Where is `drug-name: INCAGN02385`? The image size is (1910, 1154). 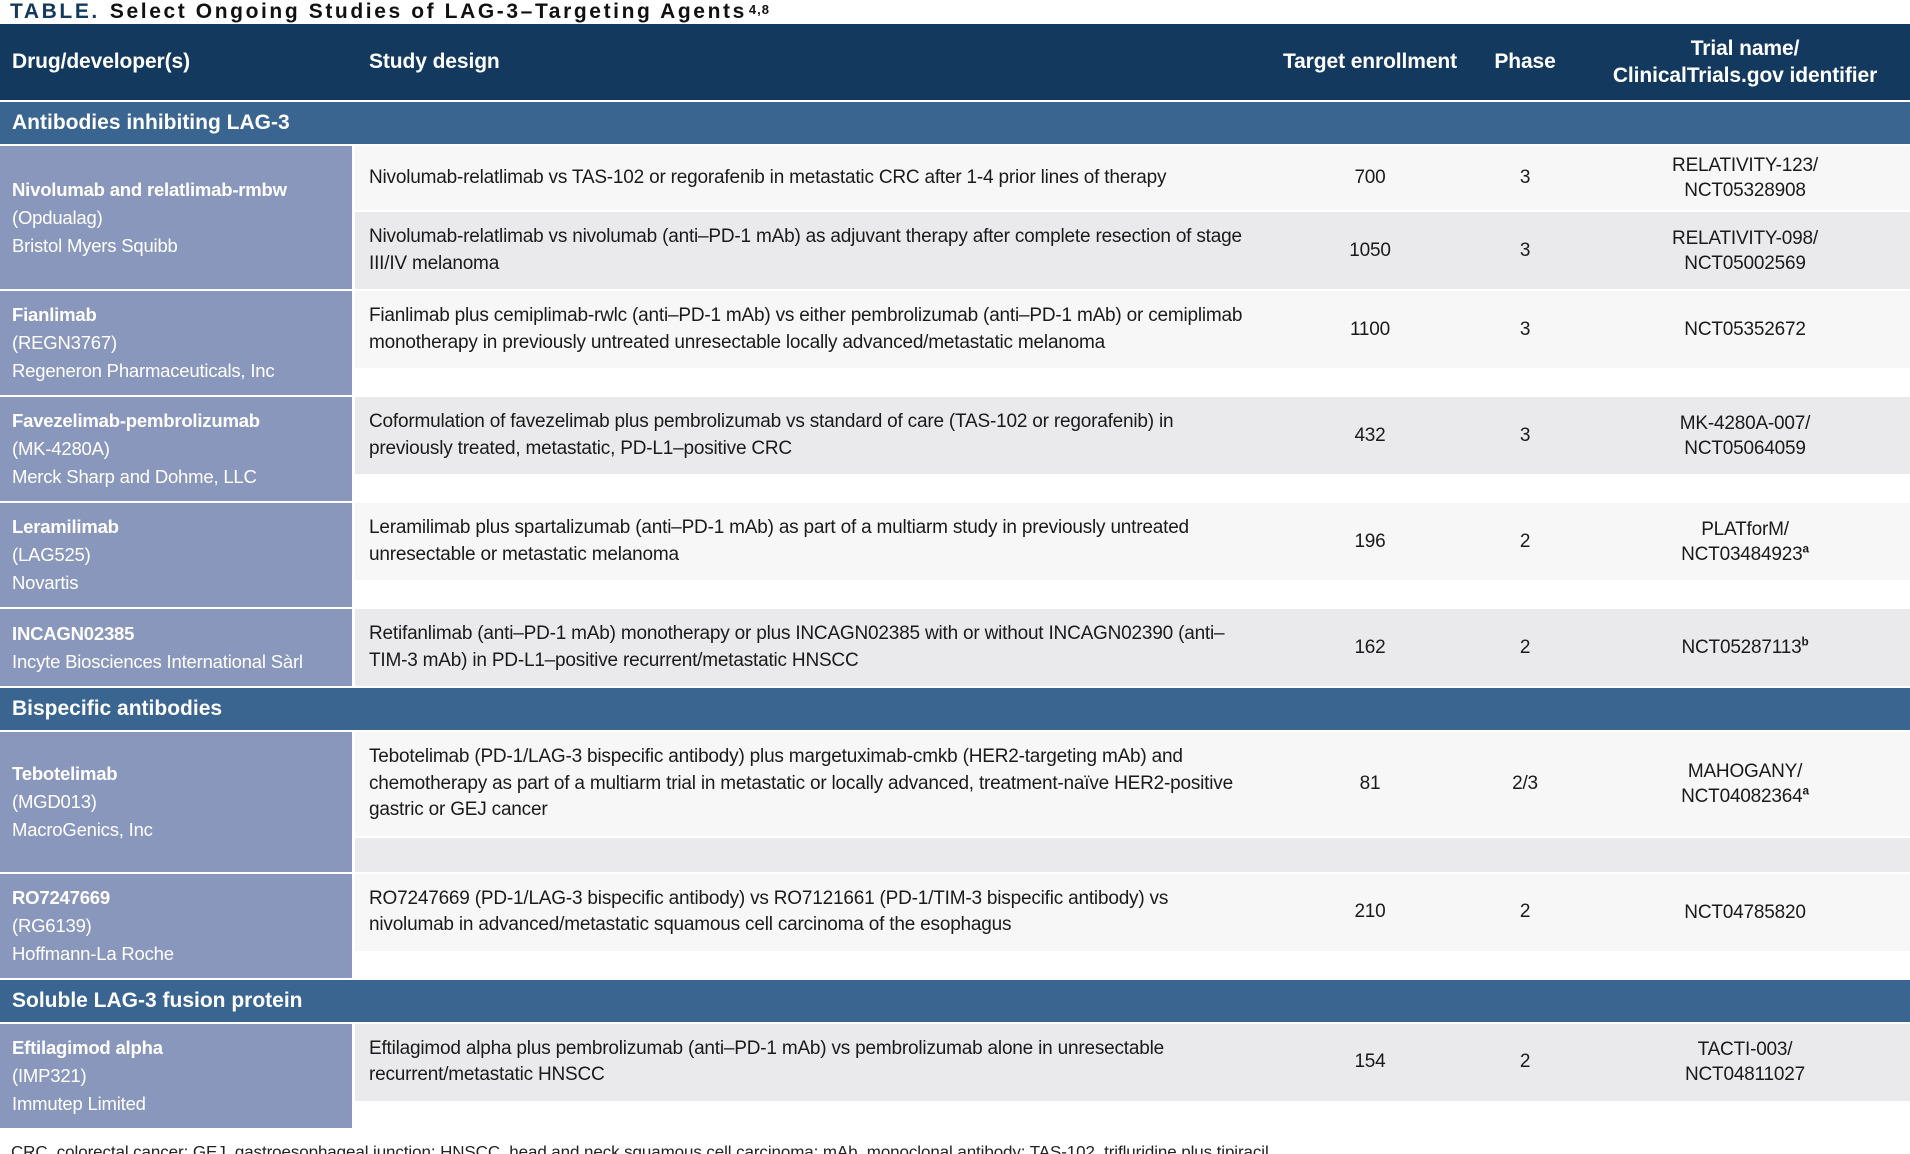 drug-name: INCAGN02385 is located at coordinates (73, 633).